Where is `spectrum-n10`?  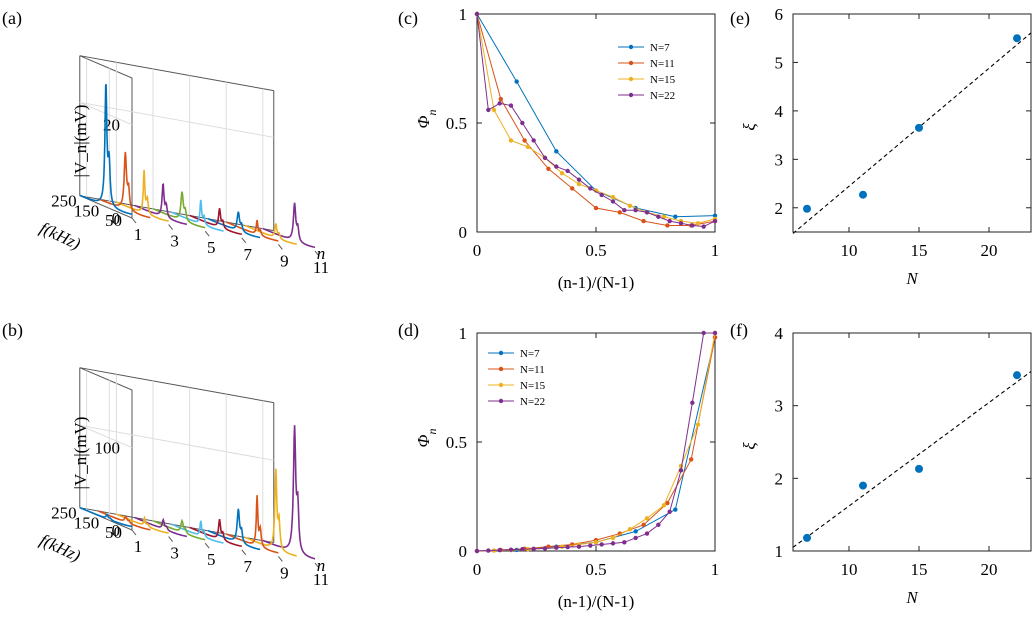
spectrum-n10 is located at coordinates (270, 234).